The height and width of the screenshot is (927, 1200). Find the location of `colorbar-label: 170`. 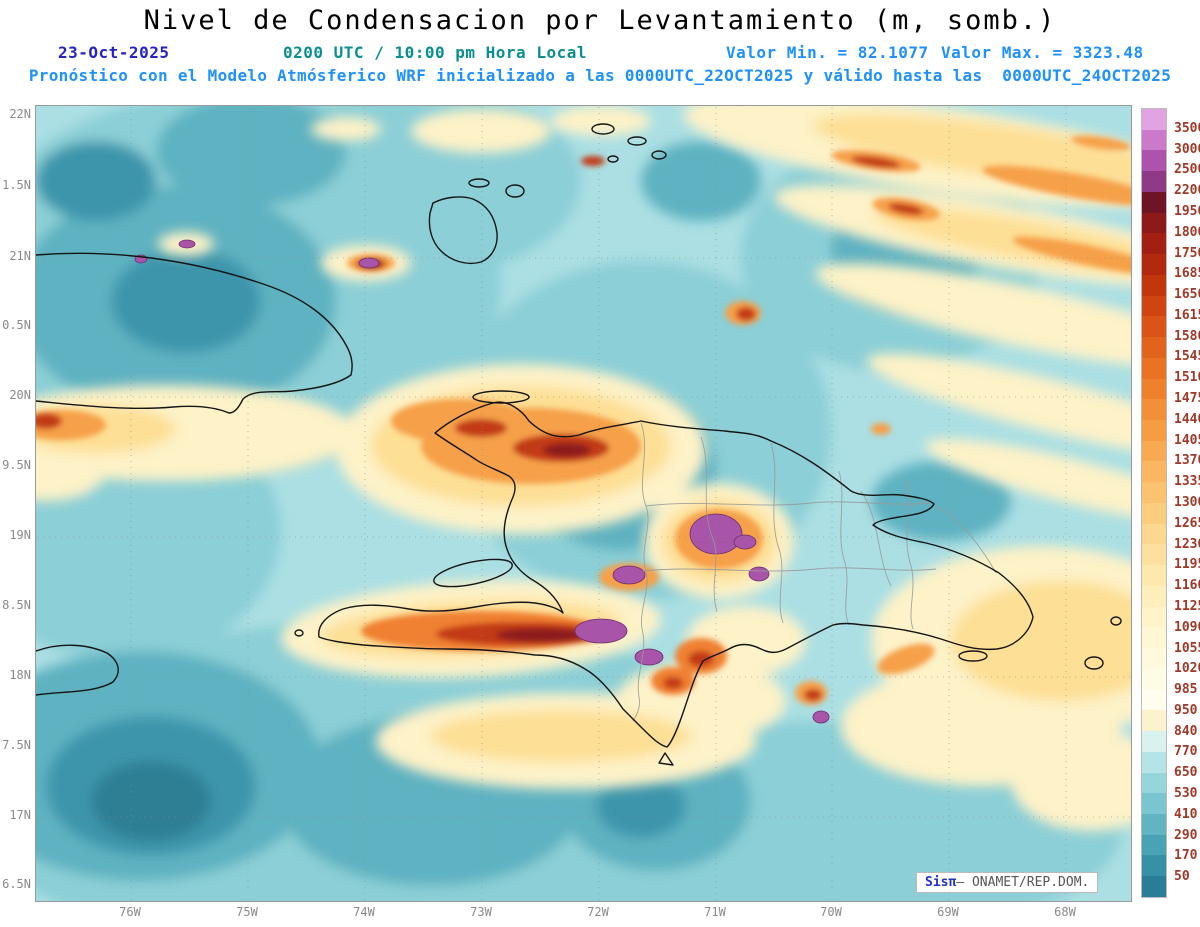

colorbar-label: 170 is located at coordinates (1186, 856).